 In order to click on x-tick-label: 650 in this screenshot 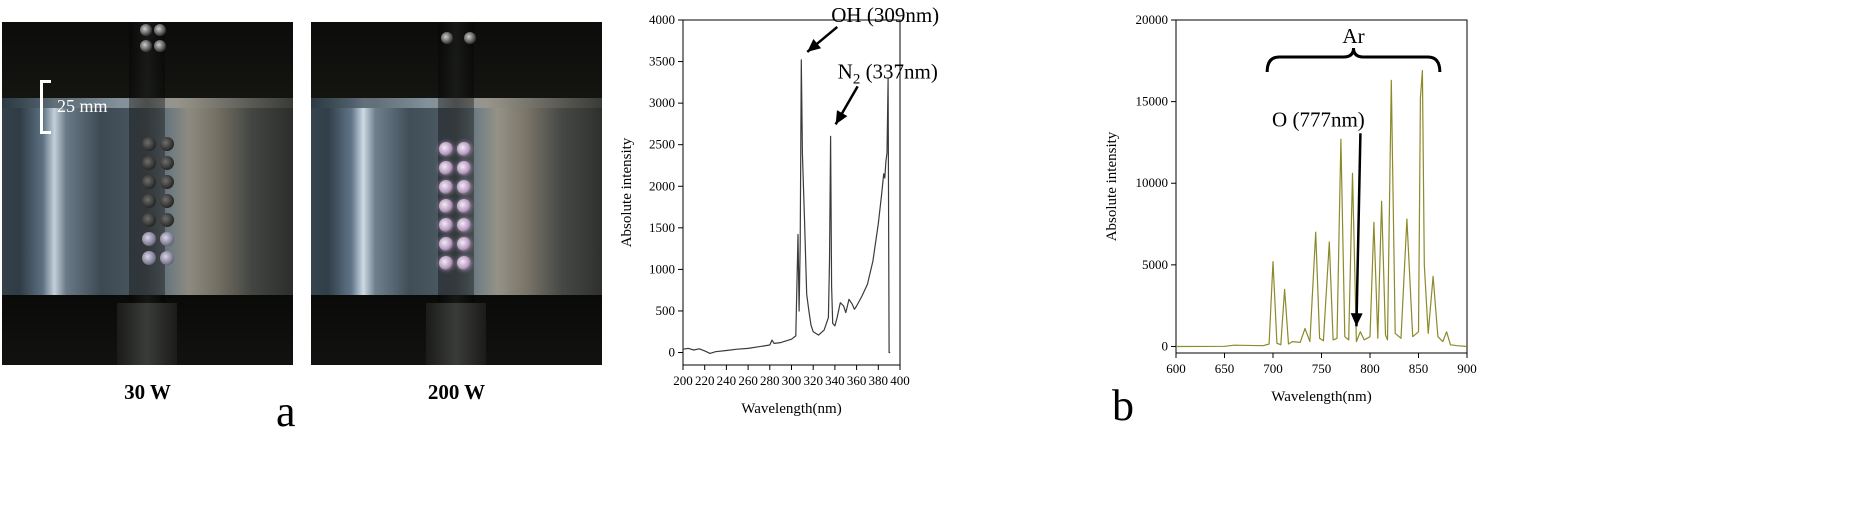, I will do `click(1225, 368)`.